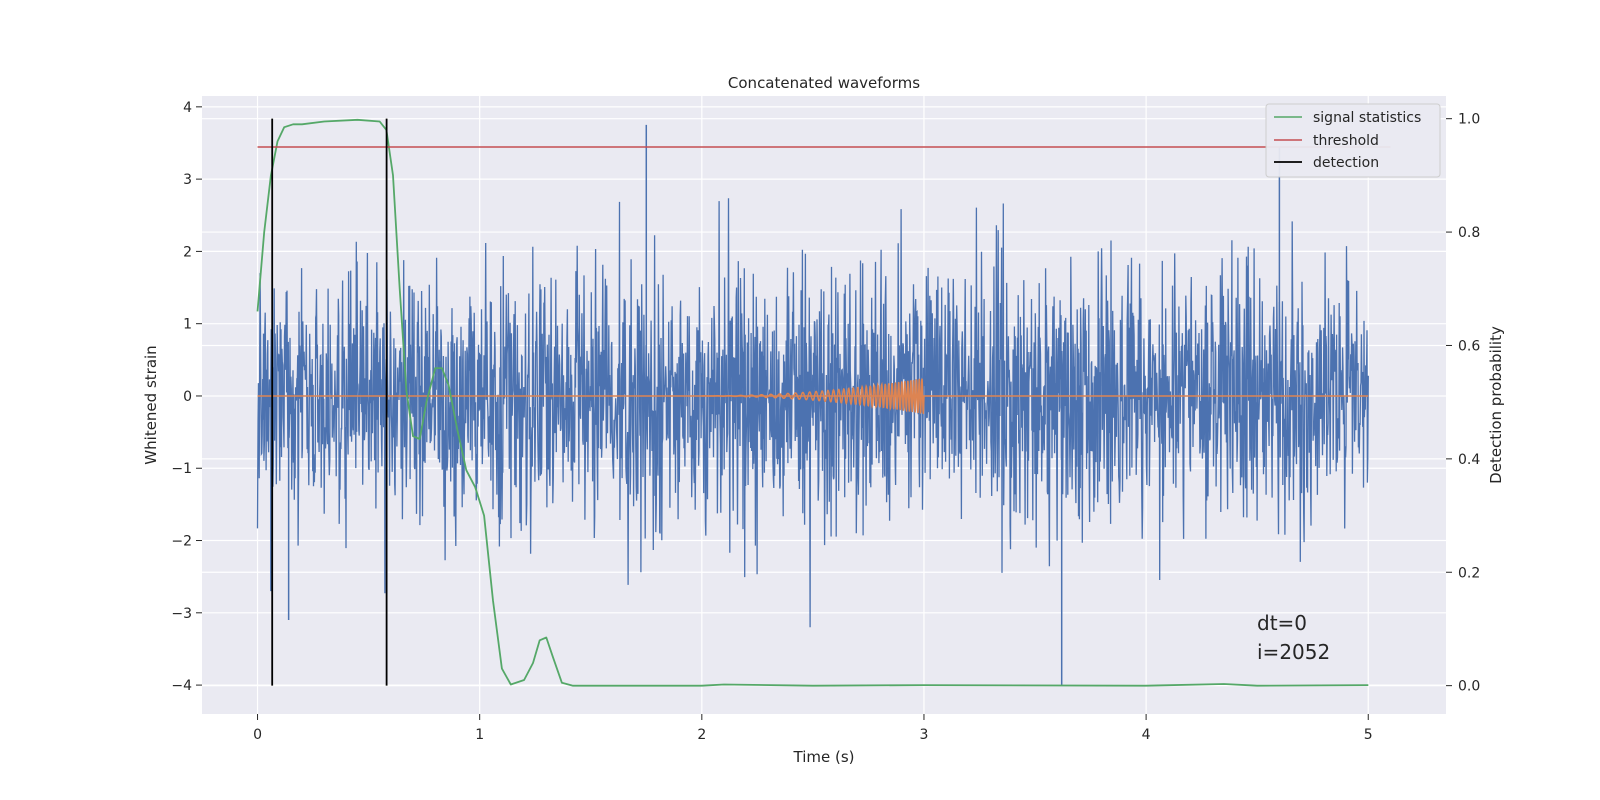 Image resolution: width=1600 pixels, height=800 pixels. What do you see at coordinates (187, 252) in the screenshot?
I see `y-tick-label-left: 2` at bounding box center [187, 252].